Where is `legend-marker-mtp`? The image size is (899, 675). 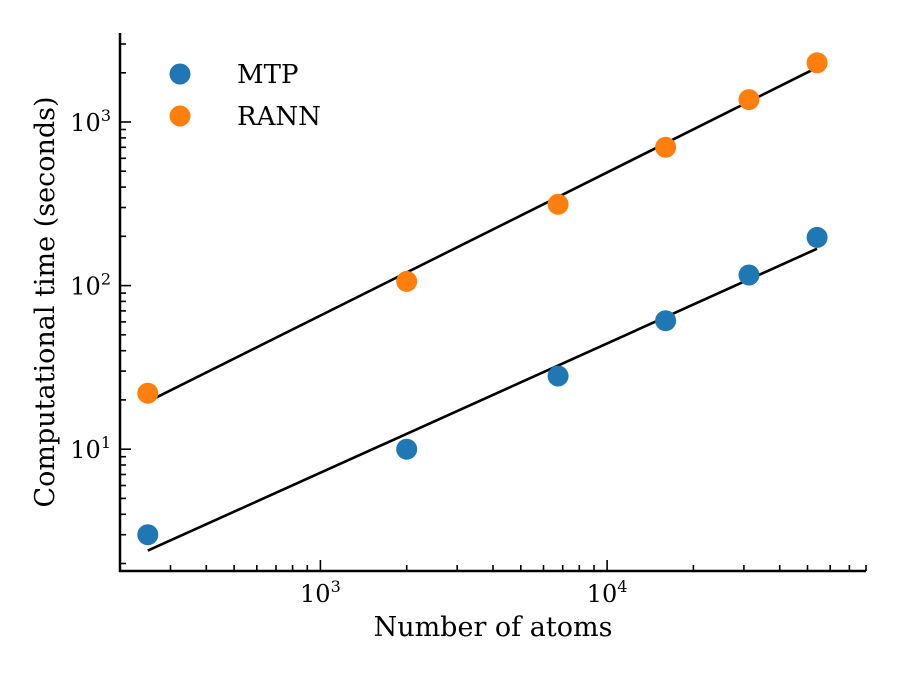
legend-marker-mtp is located at coordinates (180, 74).